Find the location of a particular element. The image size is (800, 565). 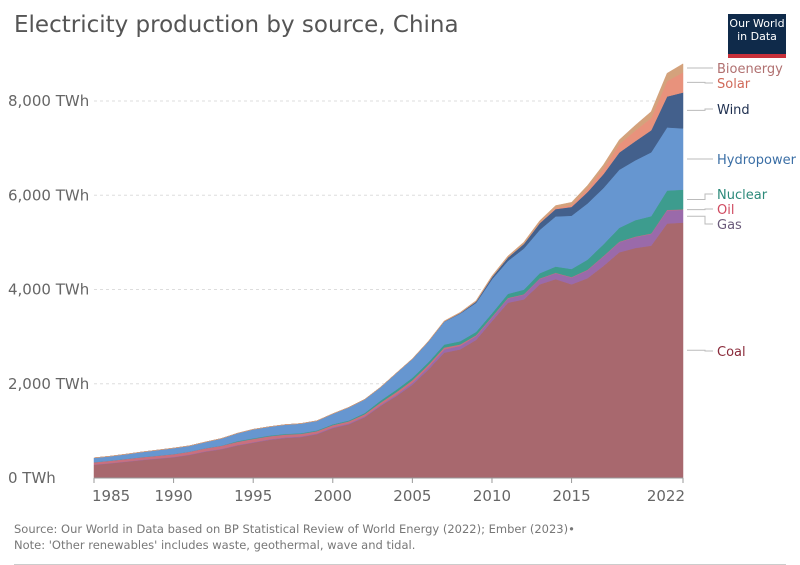

y-tick-label: 4,000 TWh is located at coordinates (48, 290).